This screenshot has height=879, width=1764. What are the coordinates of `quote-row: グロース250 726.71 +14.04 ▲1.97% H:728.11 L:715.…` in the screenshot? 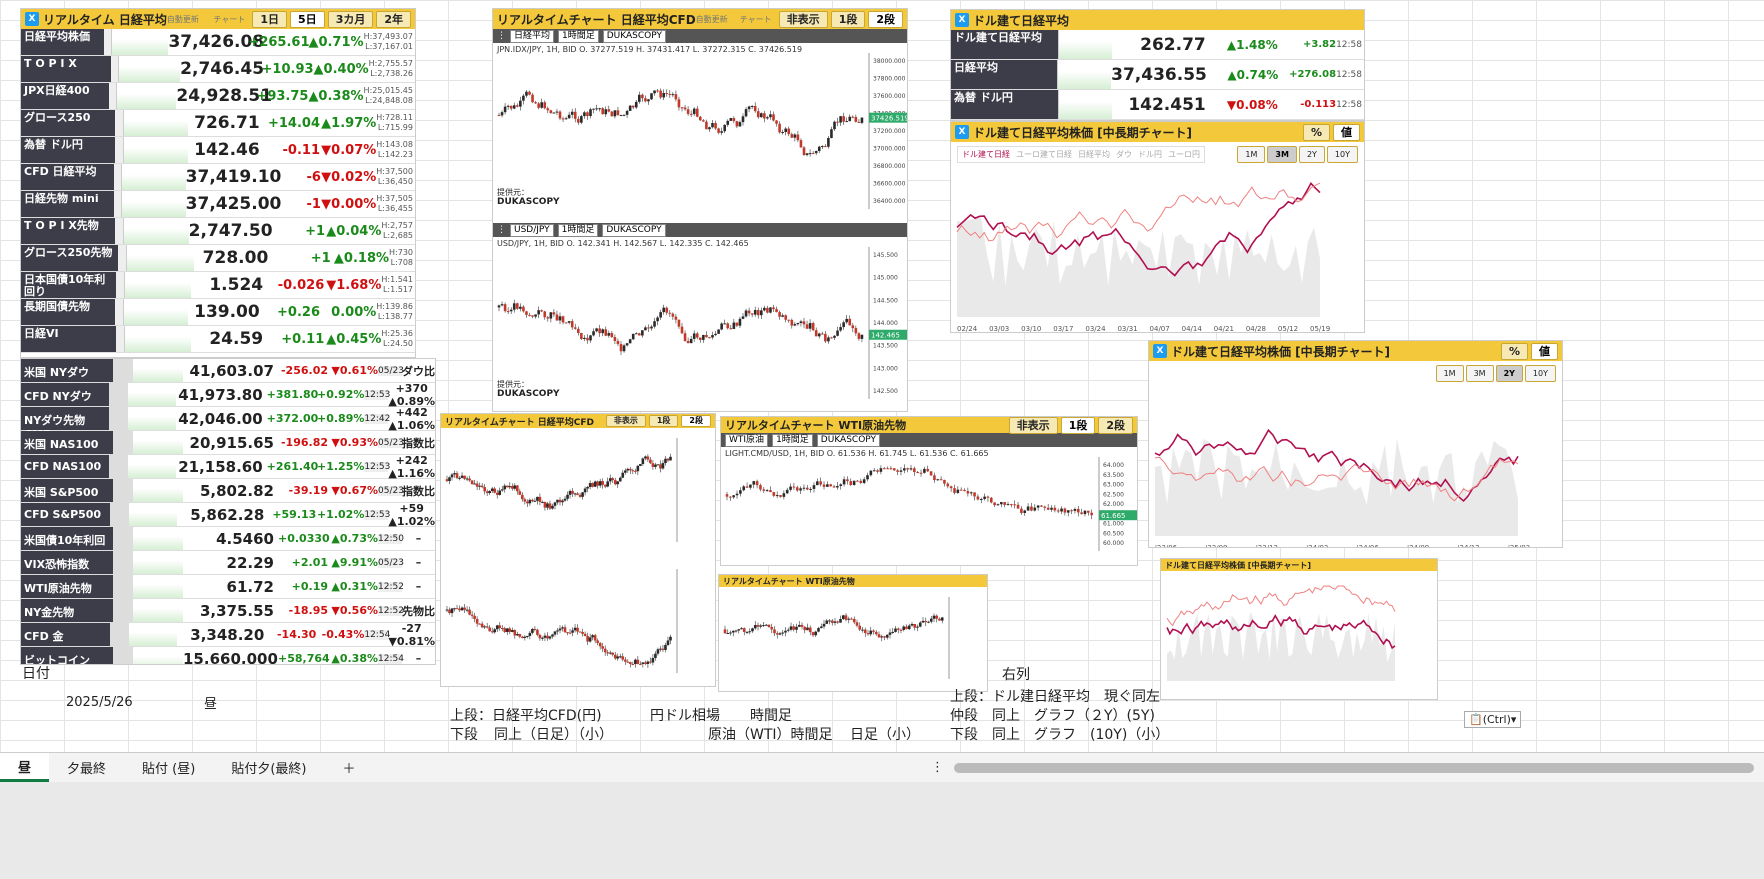 It's located at (218, 123).